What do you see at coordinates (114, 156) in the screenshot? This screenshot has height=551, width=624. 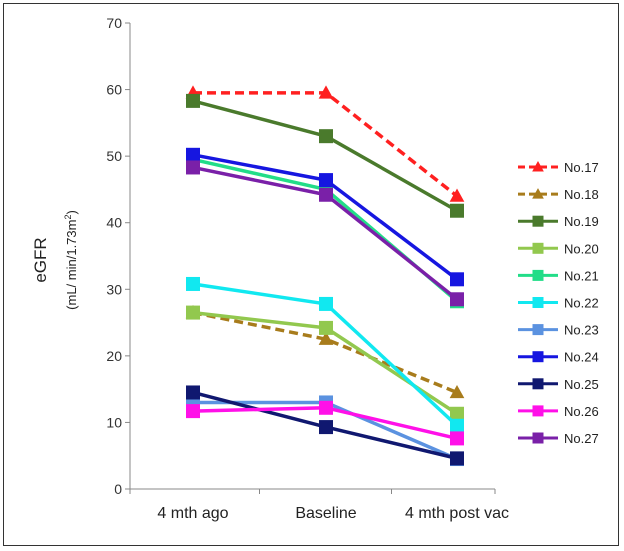 I see `y-tick-label: 50` at bounding box center [114, 156].